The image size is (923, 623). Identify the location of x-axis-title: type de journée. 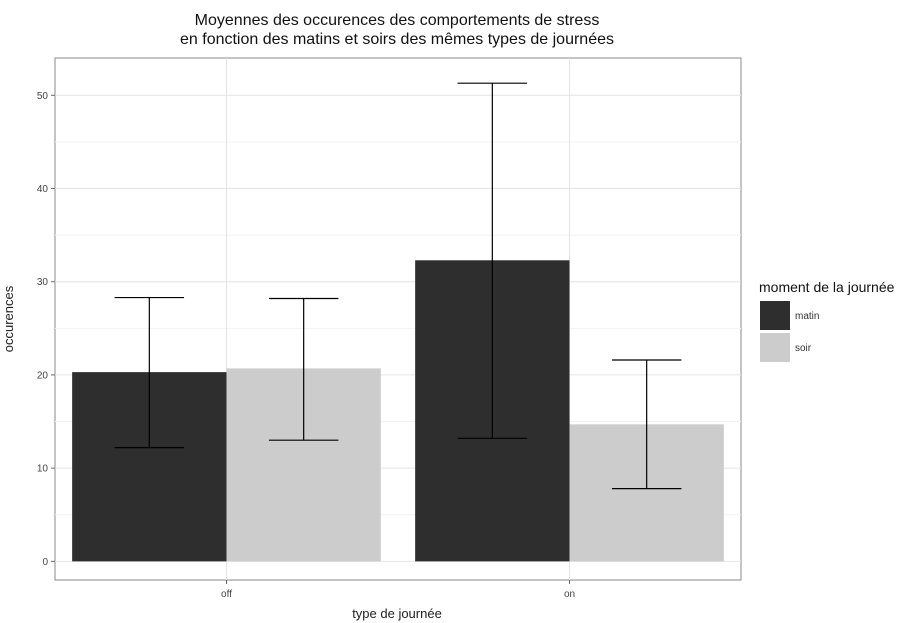
(397, 613).